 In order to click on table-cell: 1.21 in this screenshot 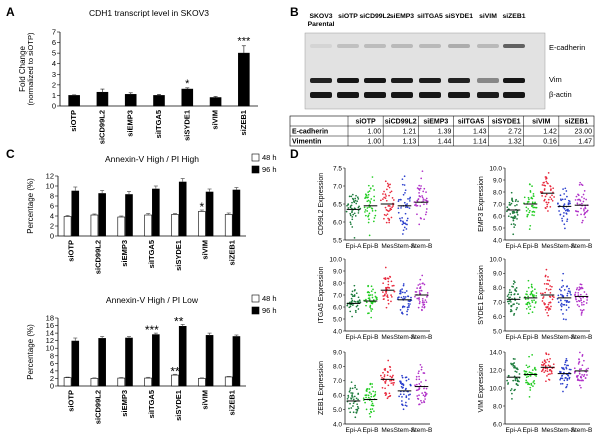, I will do `click(410, 132)`.